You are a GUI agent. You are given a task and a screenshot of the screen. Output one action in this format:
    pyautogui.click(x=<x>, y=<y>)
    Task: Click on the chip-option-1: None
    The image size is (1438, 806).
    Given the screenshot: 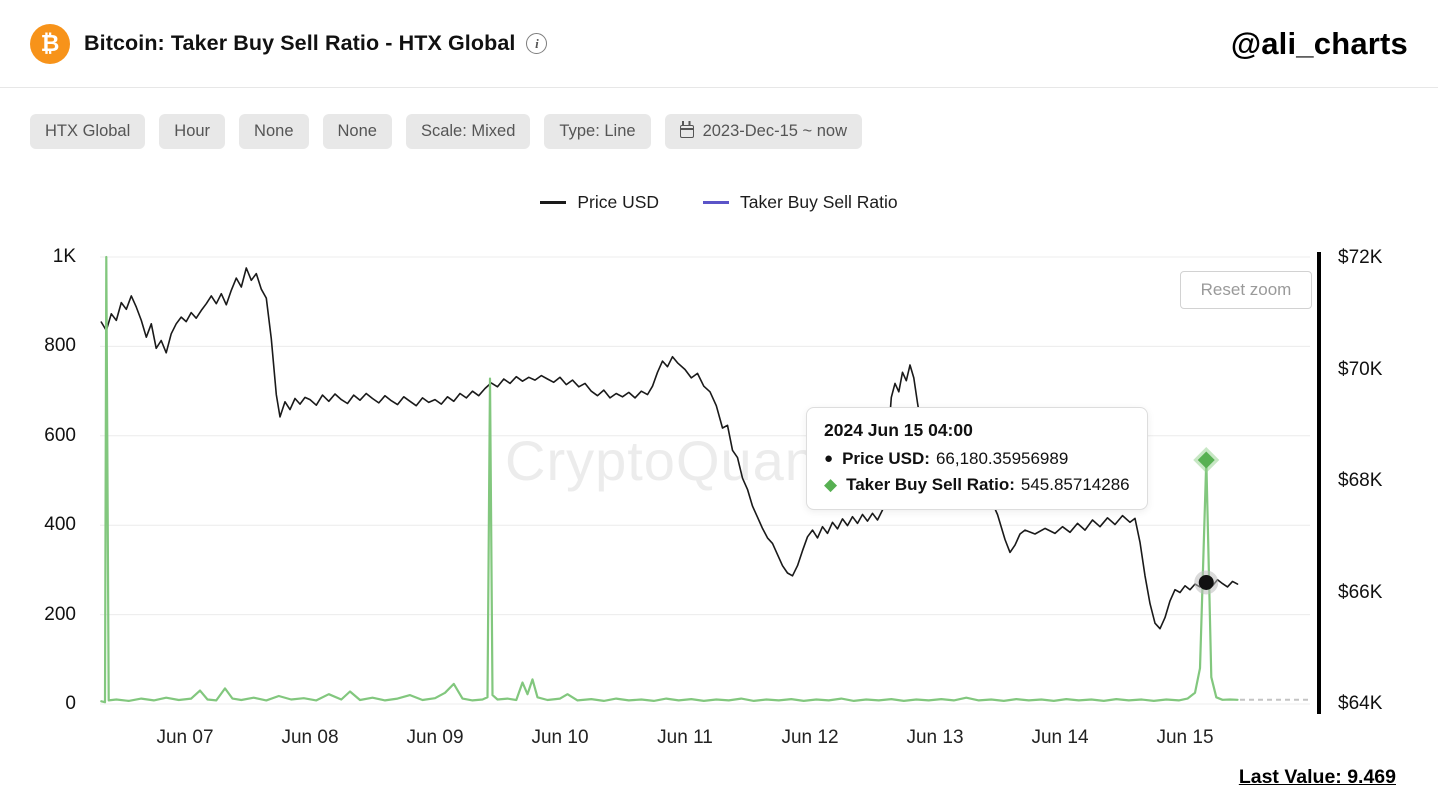 What is the action you would take?
    pyautogui.click(x=274, y=131)
    